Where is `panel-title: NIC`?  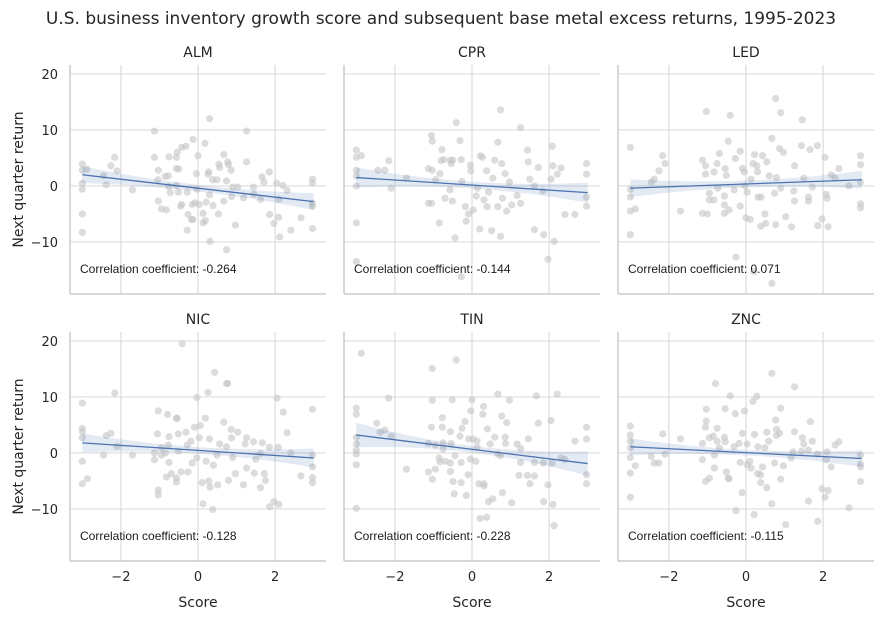
panel-title: NIC is located at coordinates (198, 320).